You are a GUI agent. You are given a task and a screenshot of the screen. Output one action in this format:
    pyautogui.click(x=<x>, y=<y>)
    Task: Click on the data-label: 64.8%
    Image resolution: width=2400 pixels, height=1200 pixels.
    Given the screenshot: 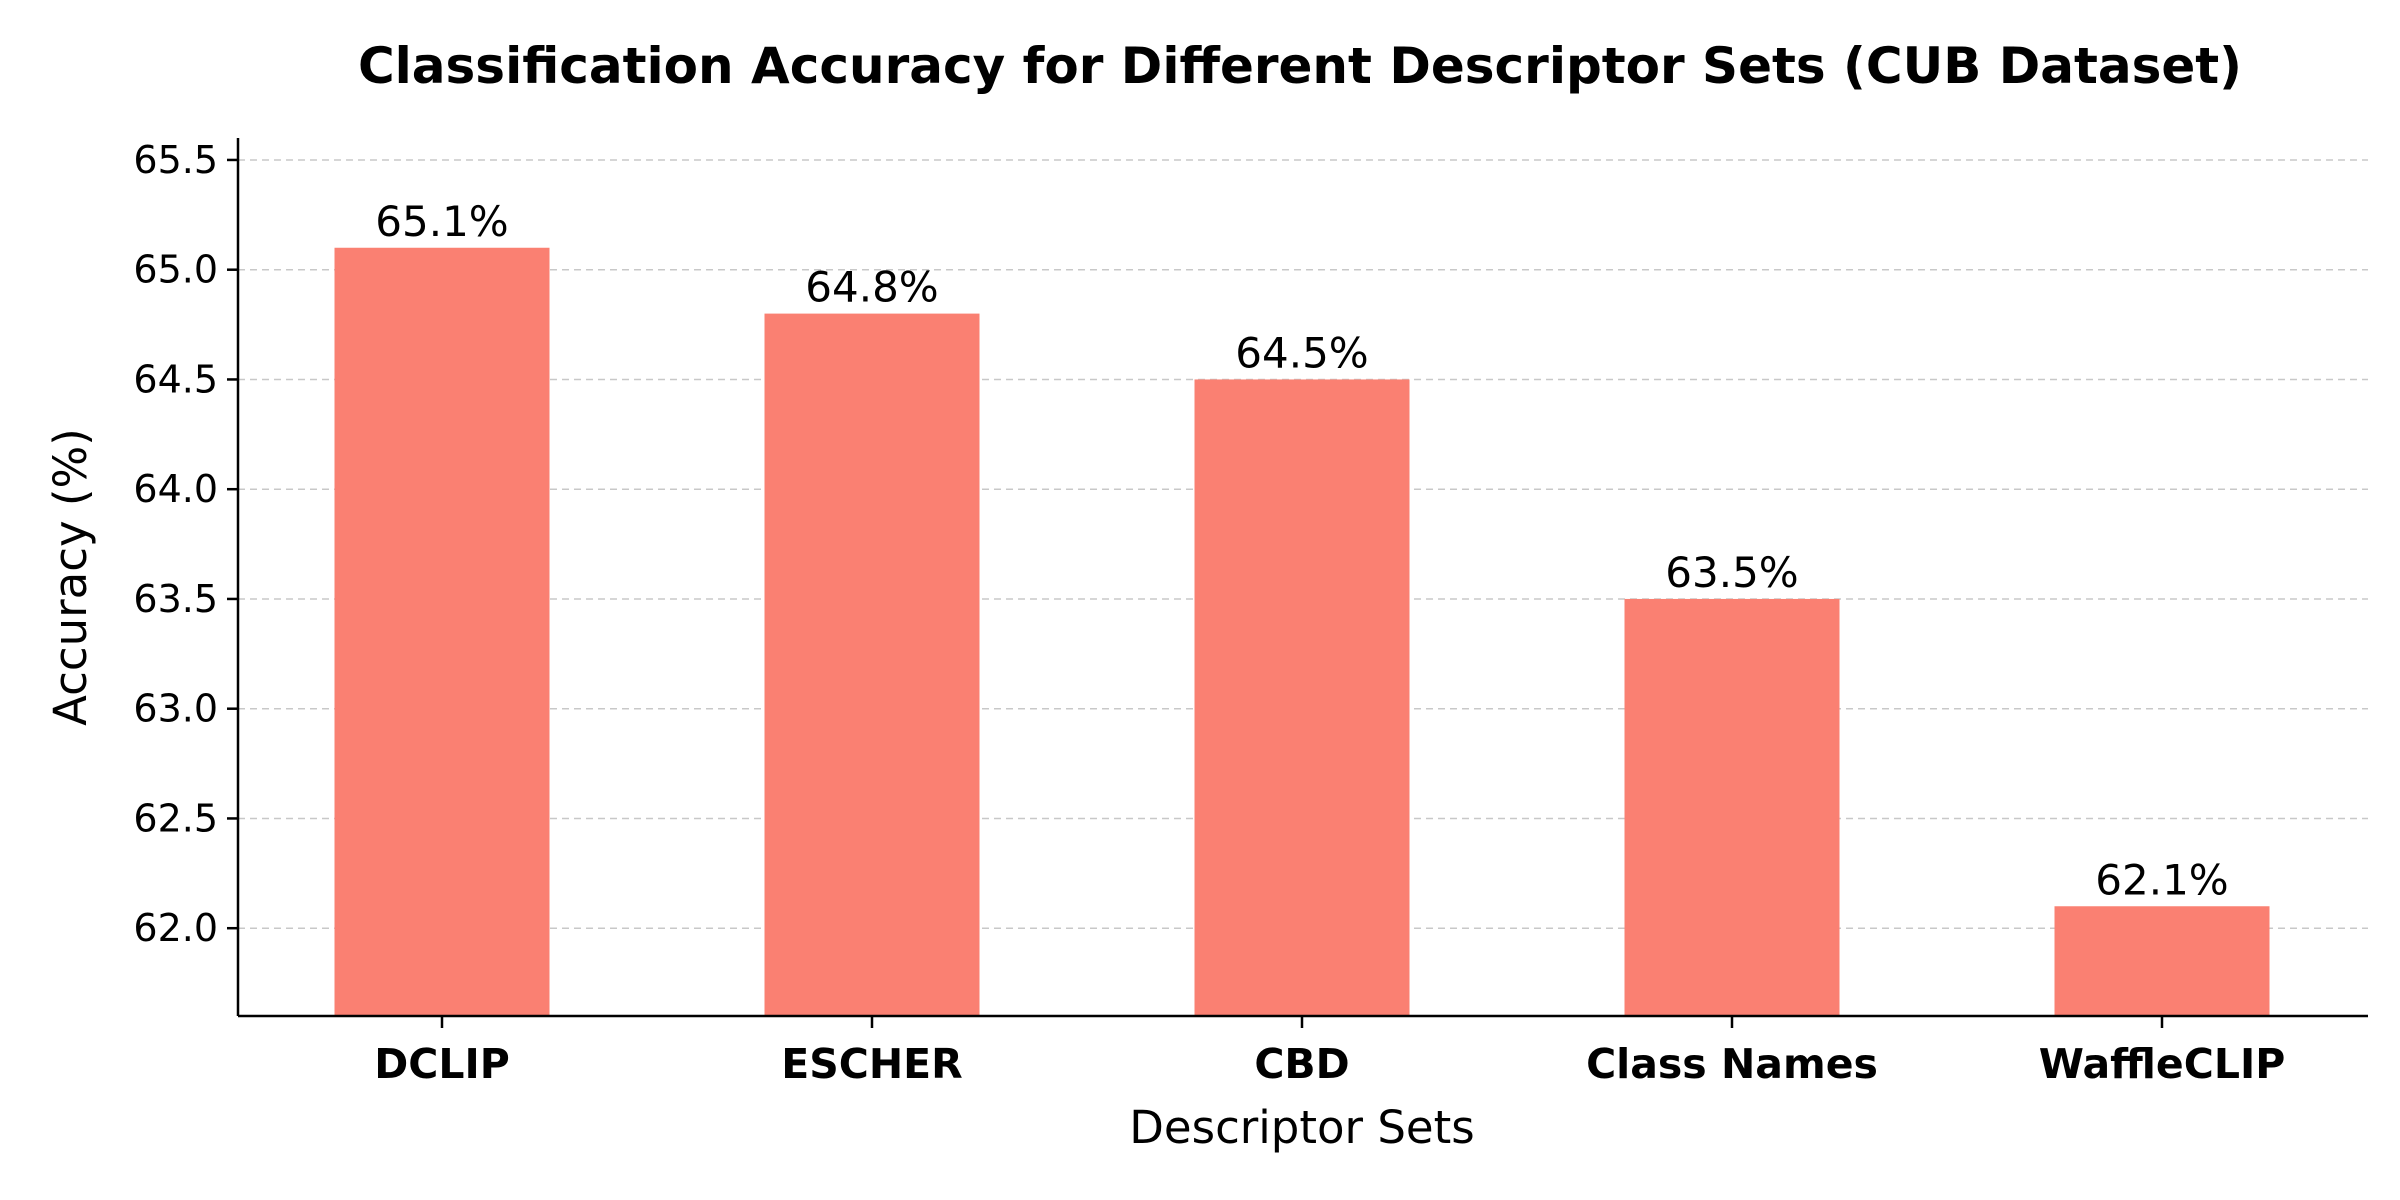 What is the action you would take?
    pyautogui.click(x=871, y=287)
    